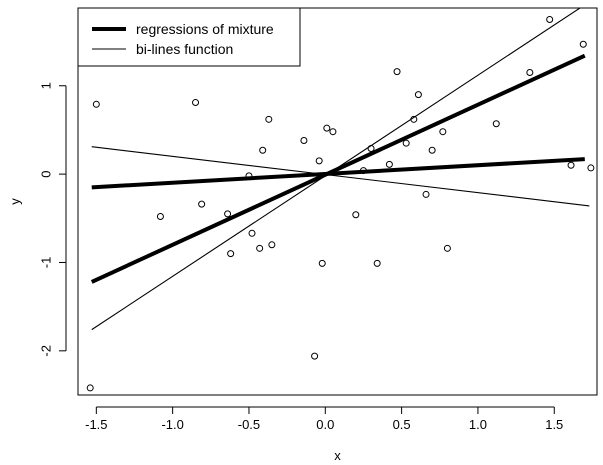  Describe the element at coordinates (478, 424) in the screenshot. I see `x-tick-label: 1.0` at that location.